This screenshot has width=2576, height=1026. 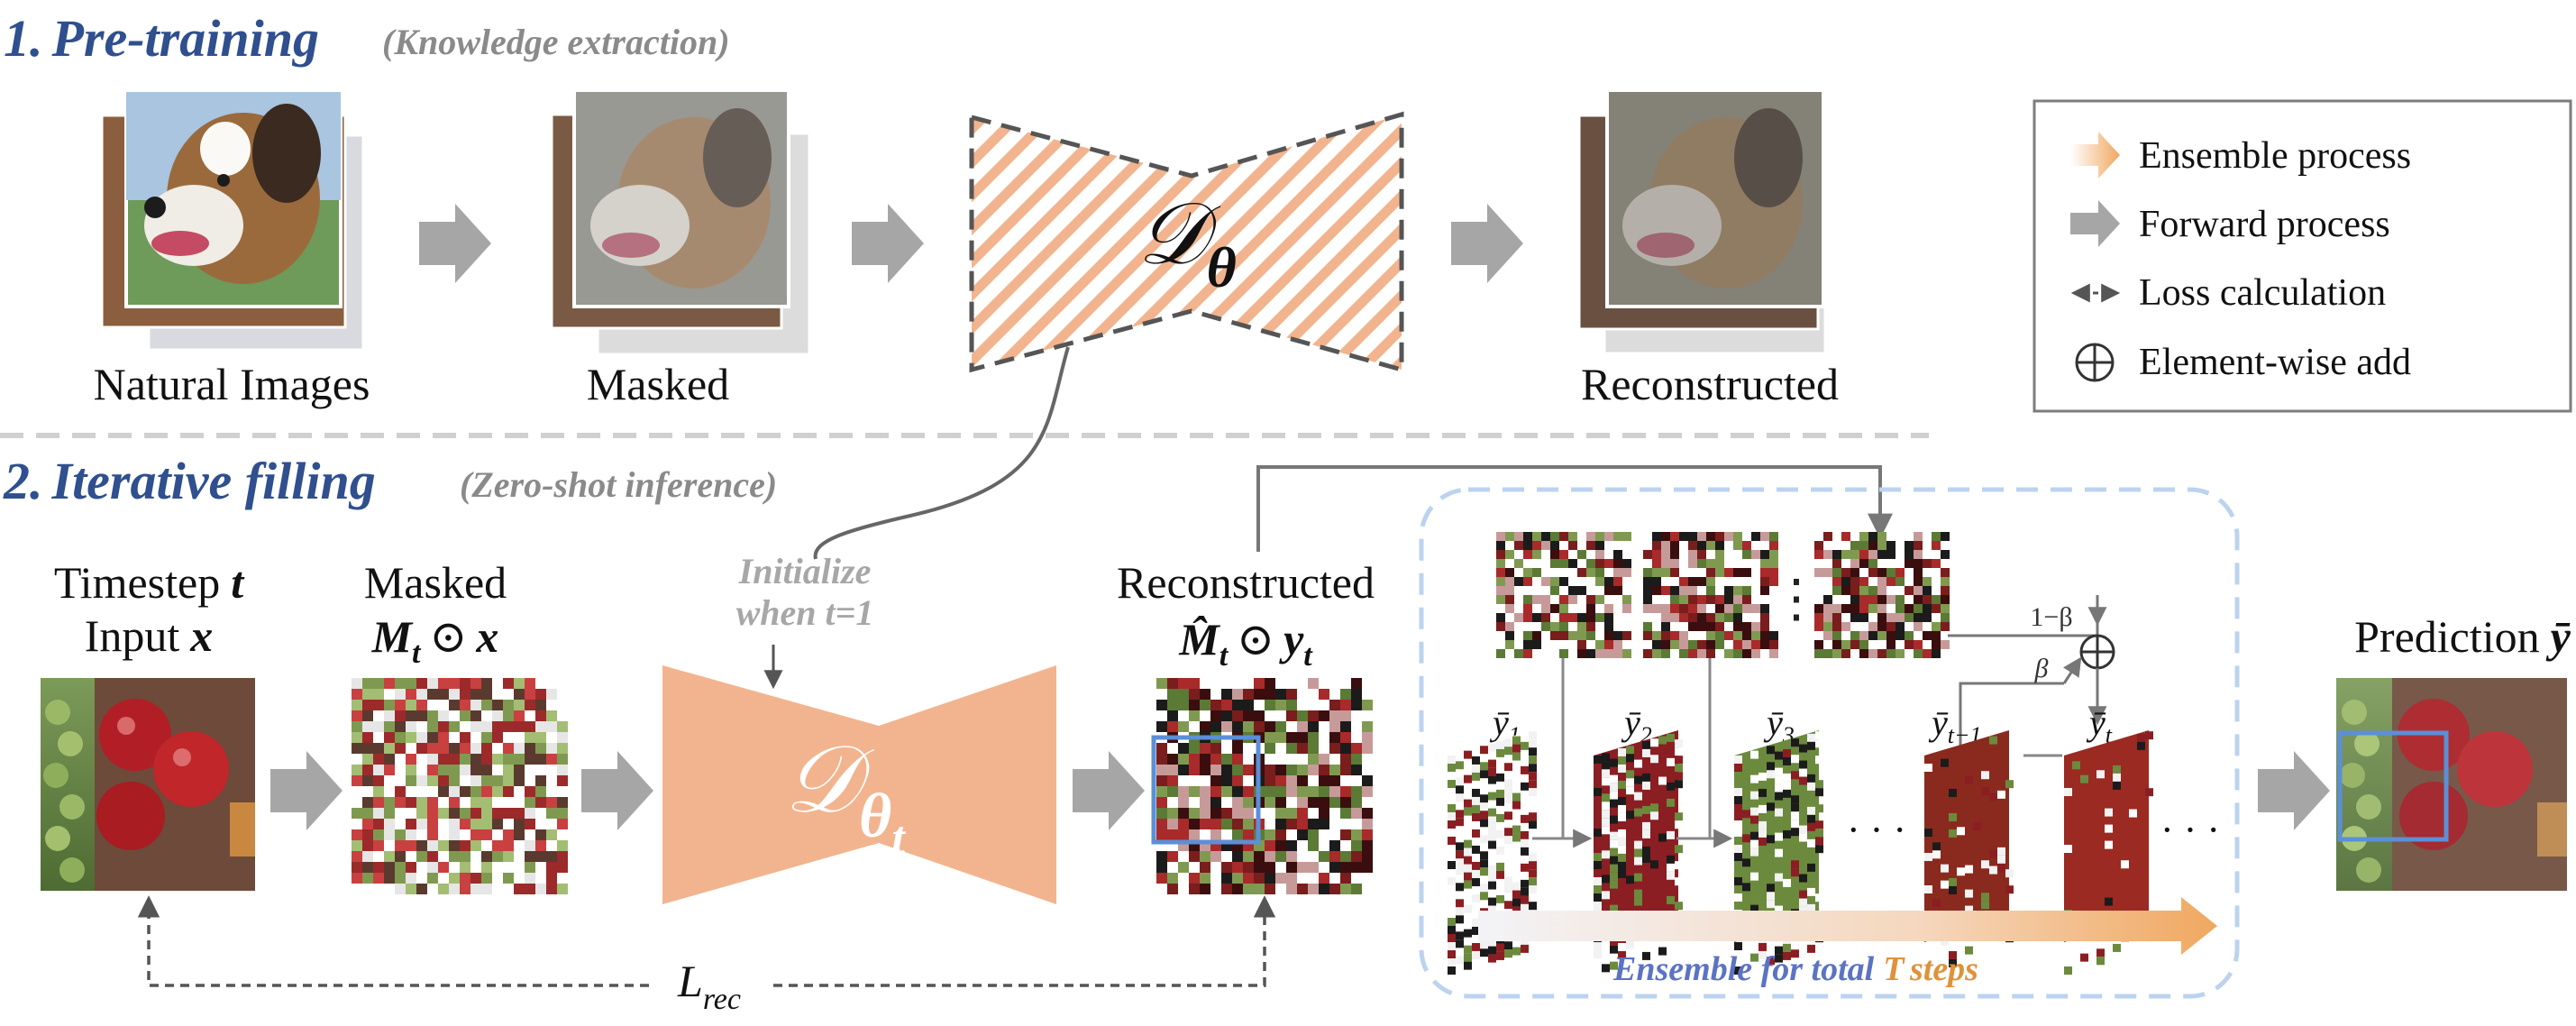 I want to click on ybar-t-label: ȳt, so click(x=2099, y=725).